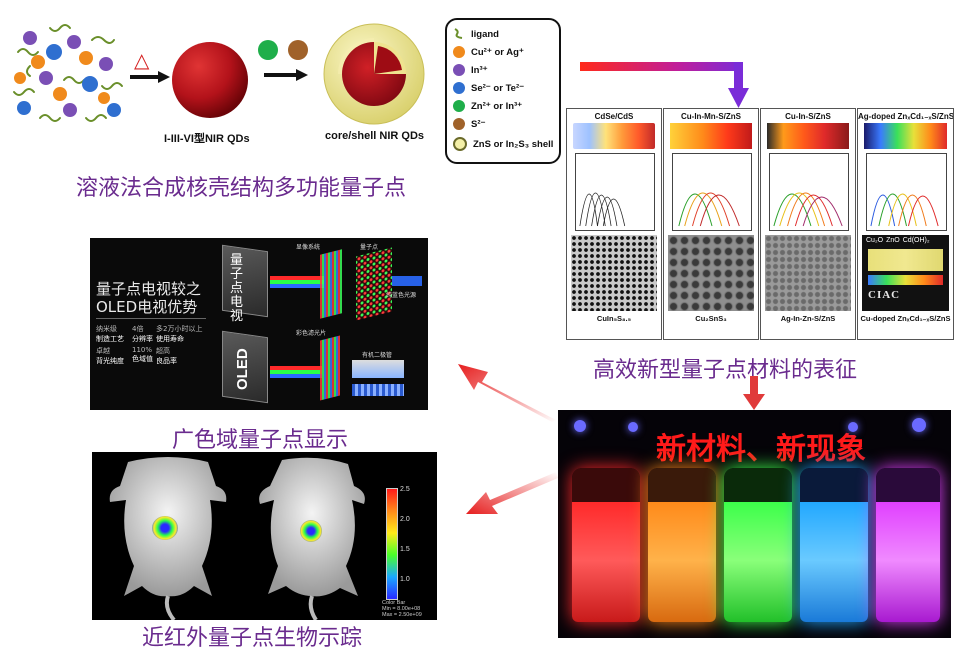 This screenshot has height=652, width=960. What do you see at coordinates (210, 80) in the screenshot?
I see `core-qd-sphere` at bounding box center [210, 80].